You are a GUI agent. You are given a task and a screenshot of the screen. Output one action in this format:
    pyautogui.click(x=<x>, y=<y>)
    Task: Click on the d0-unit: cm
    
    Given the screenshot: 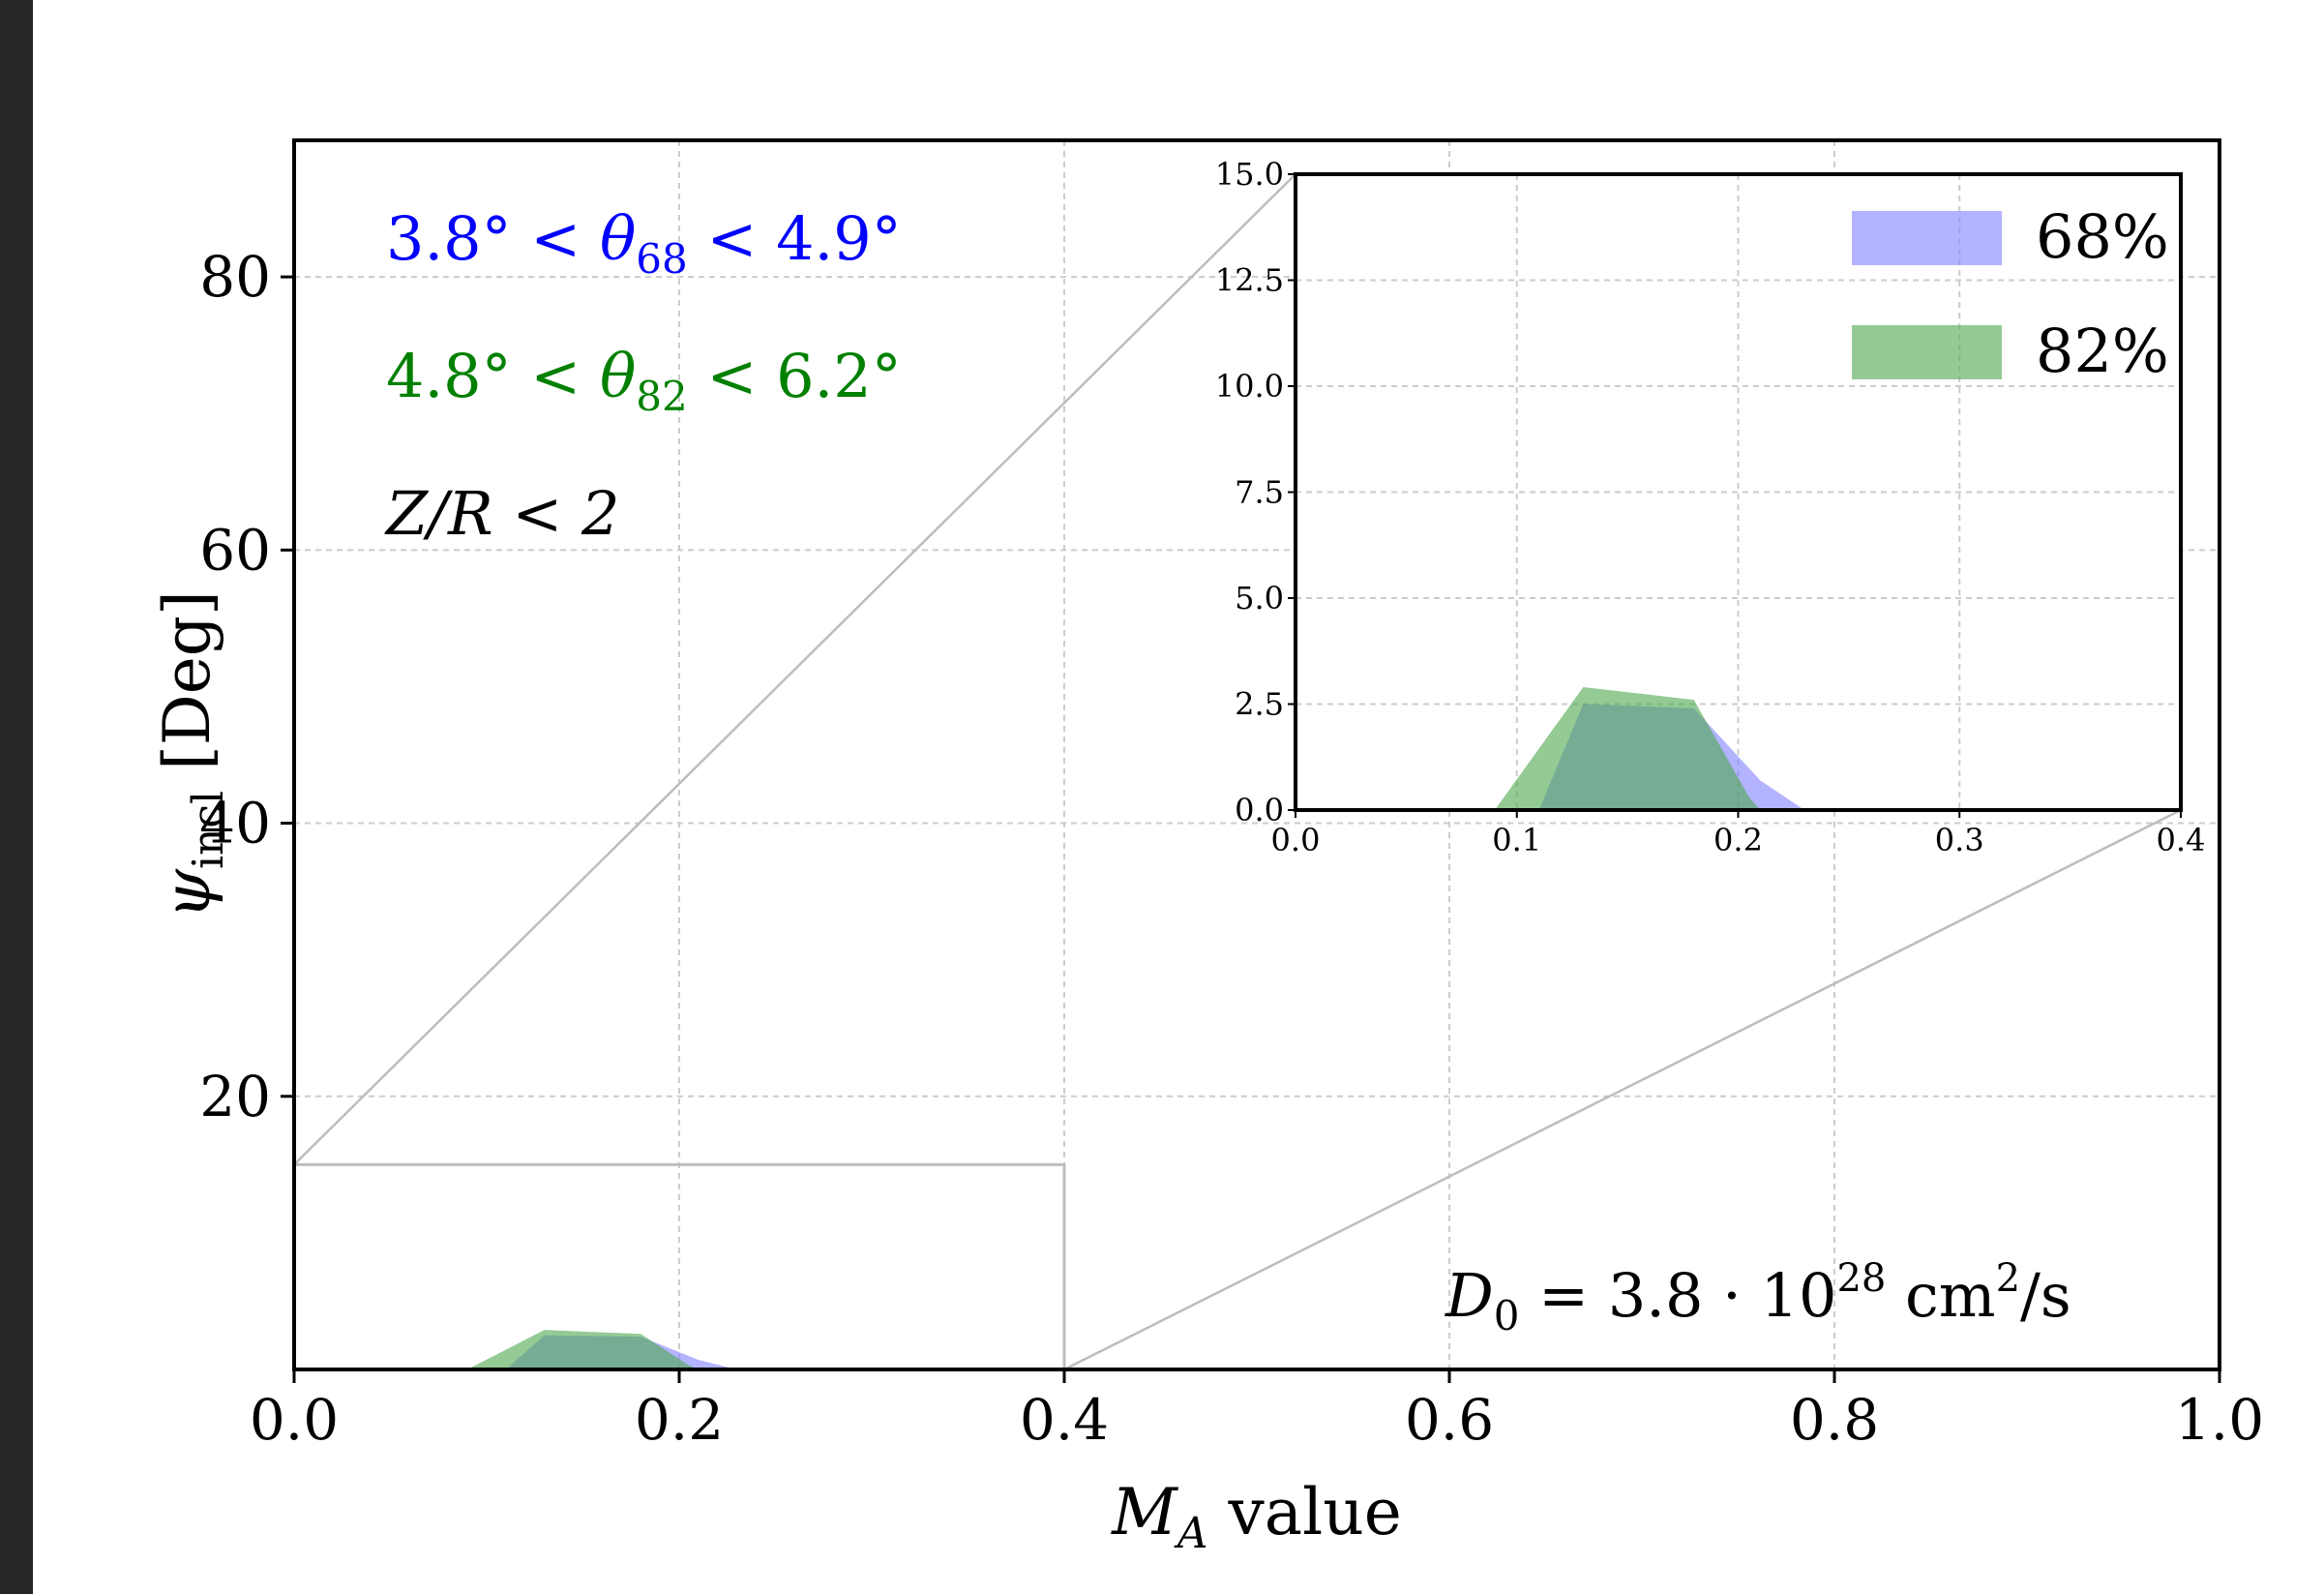 What is the action you would take?
    pyautogui.click(x=1941, y=1295)
    